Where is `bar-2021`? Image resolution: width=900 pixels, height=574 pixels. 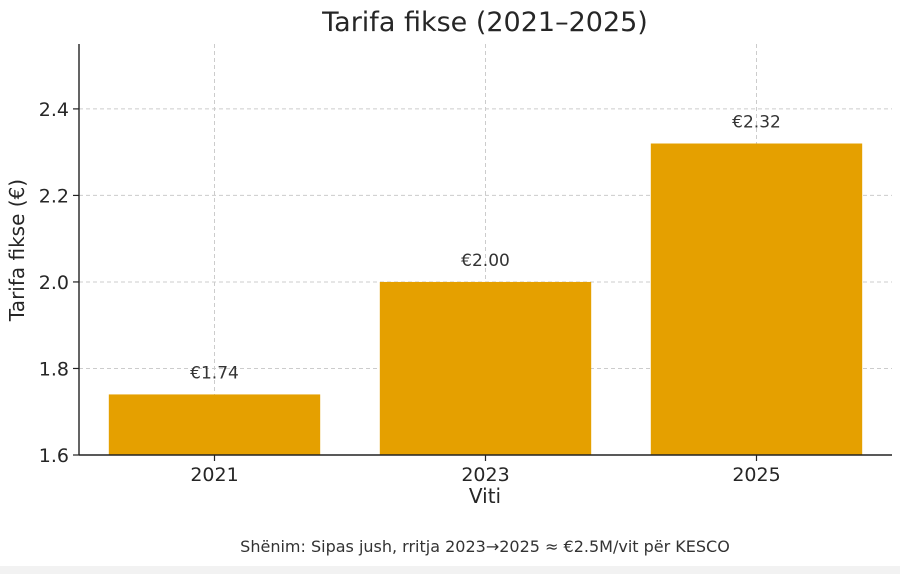
bar-2021 is located at coordinates (214, 424).